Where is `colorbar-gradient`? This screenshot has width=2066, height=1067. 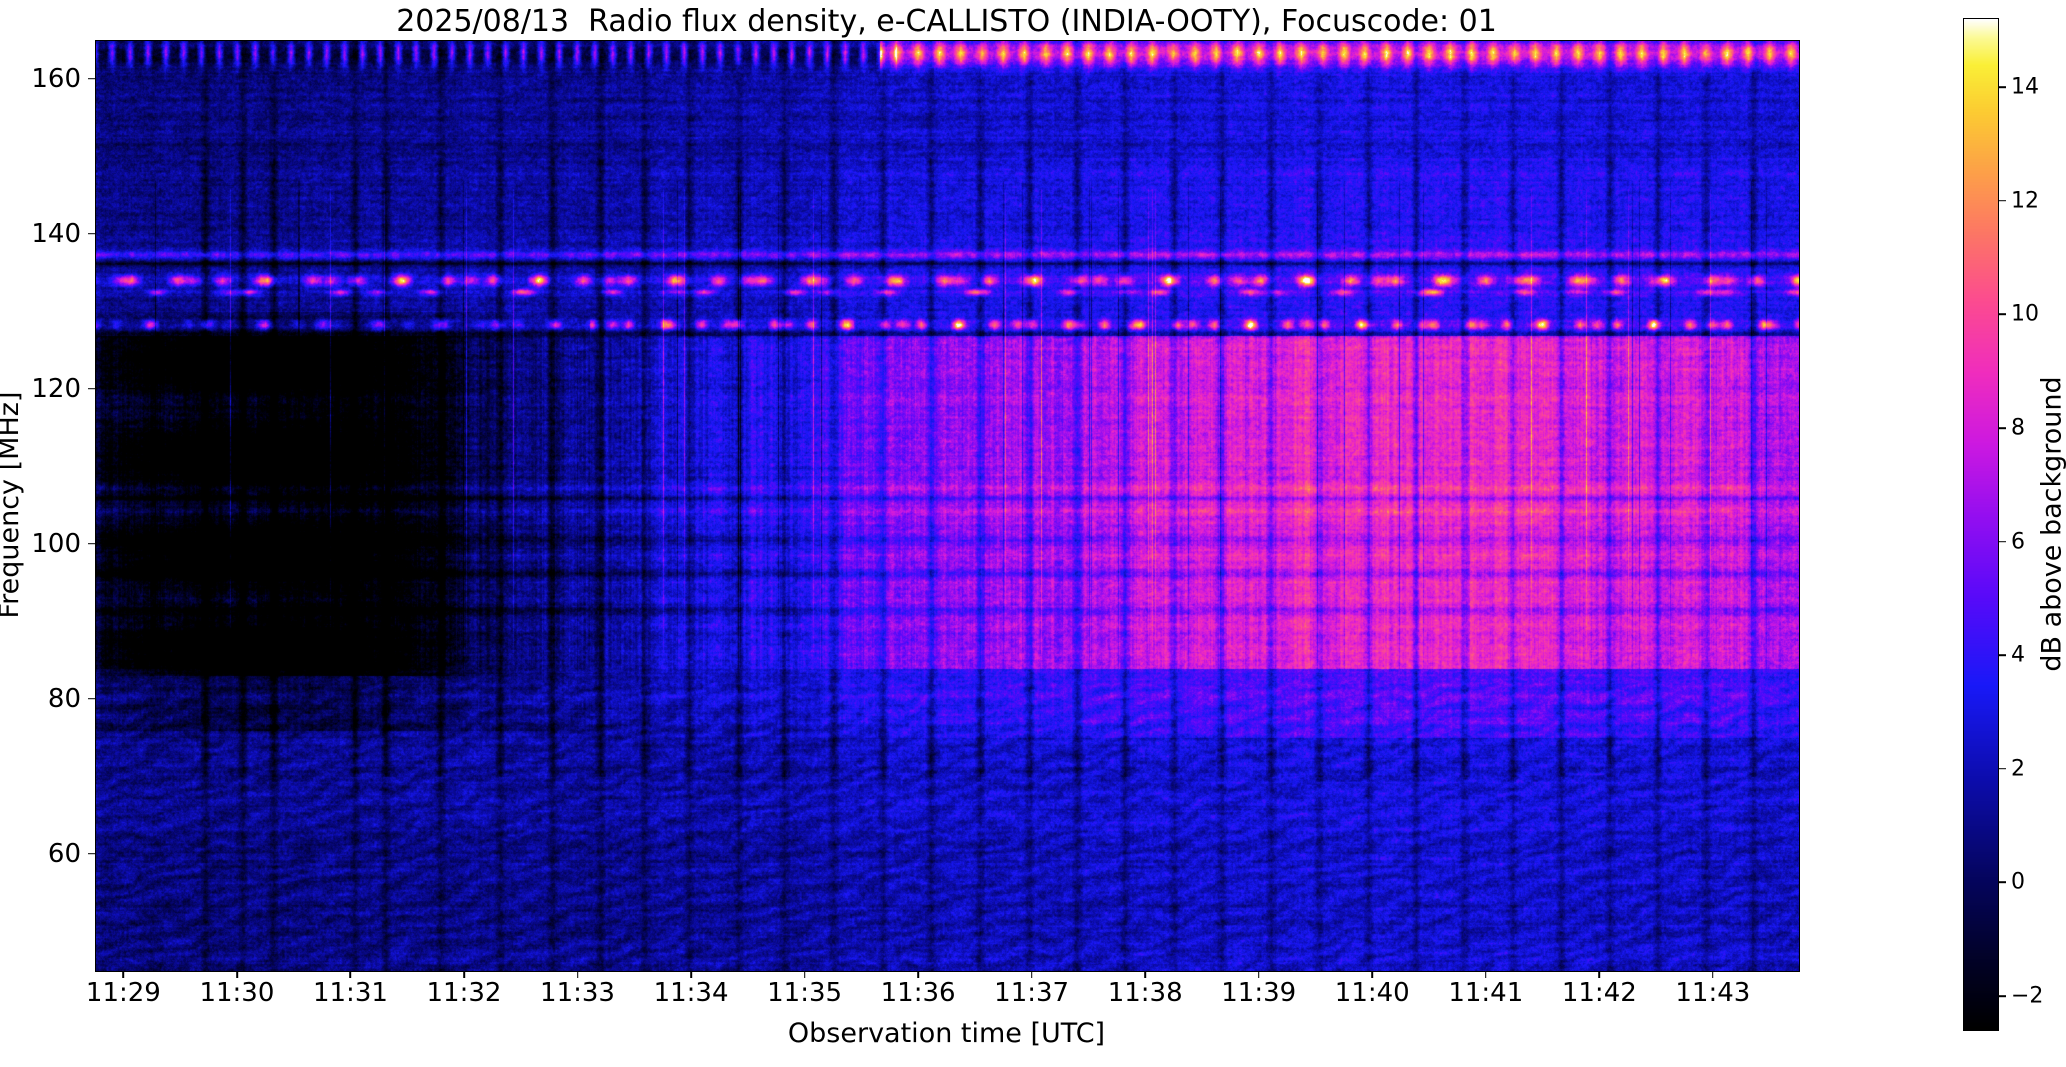
colorbar-gradient is located at coordinates (1981, 524).